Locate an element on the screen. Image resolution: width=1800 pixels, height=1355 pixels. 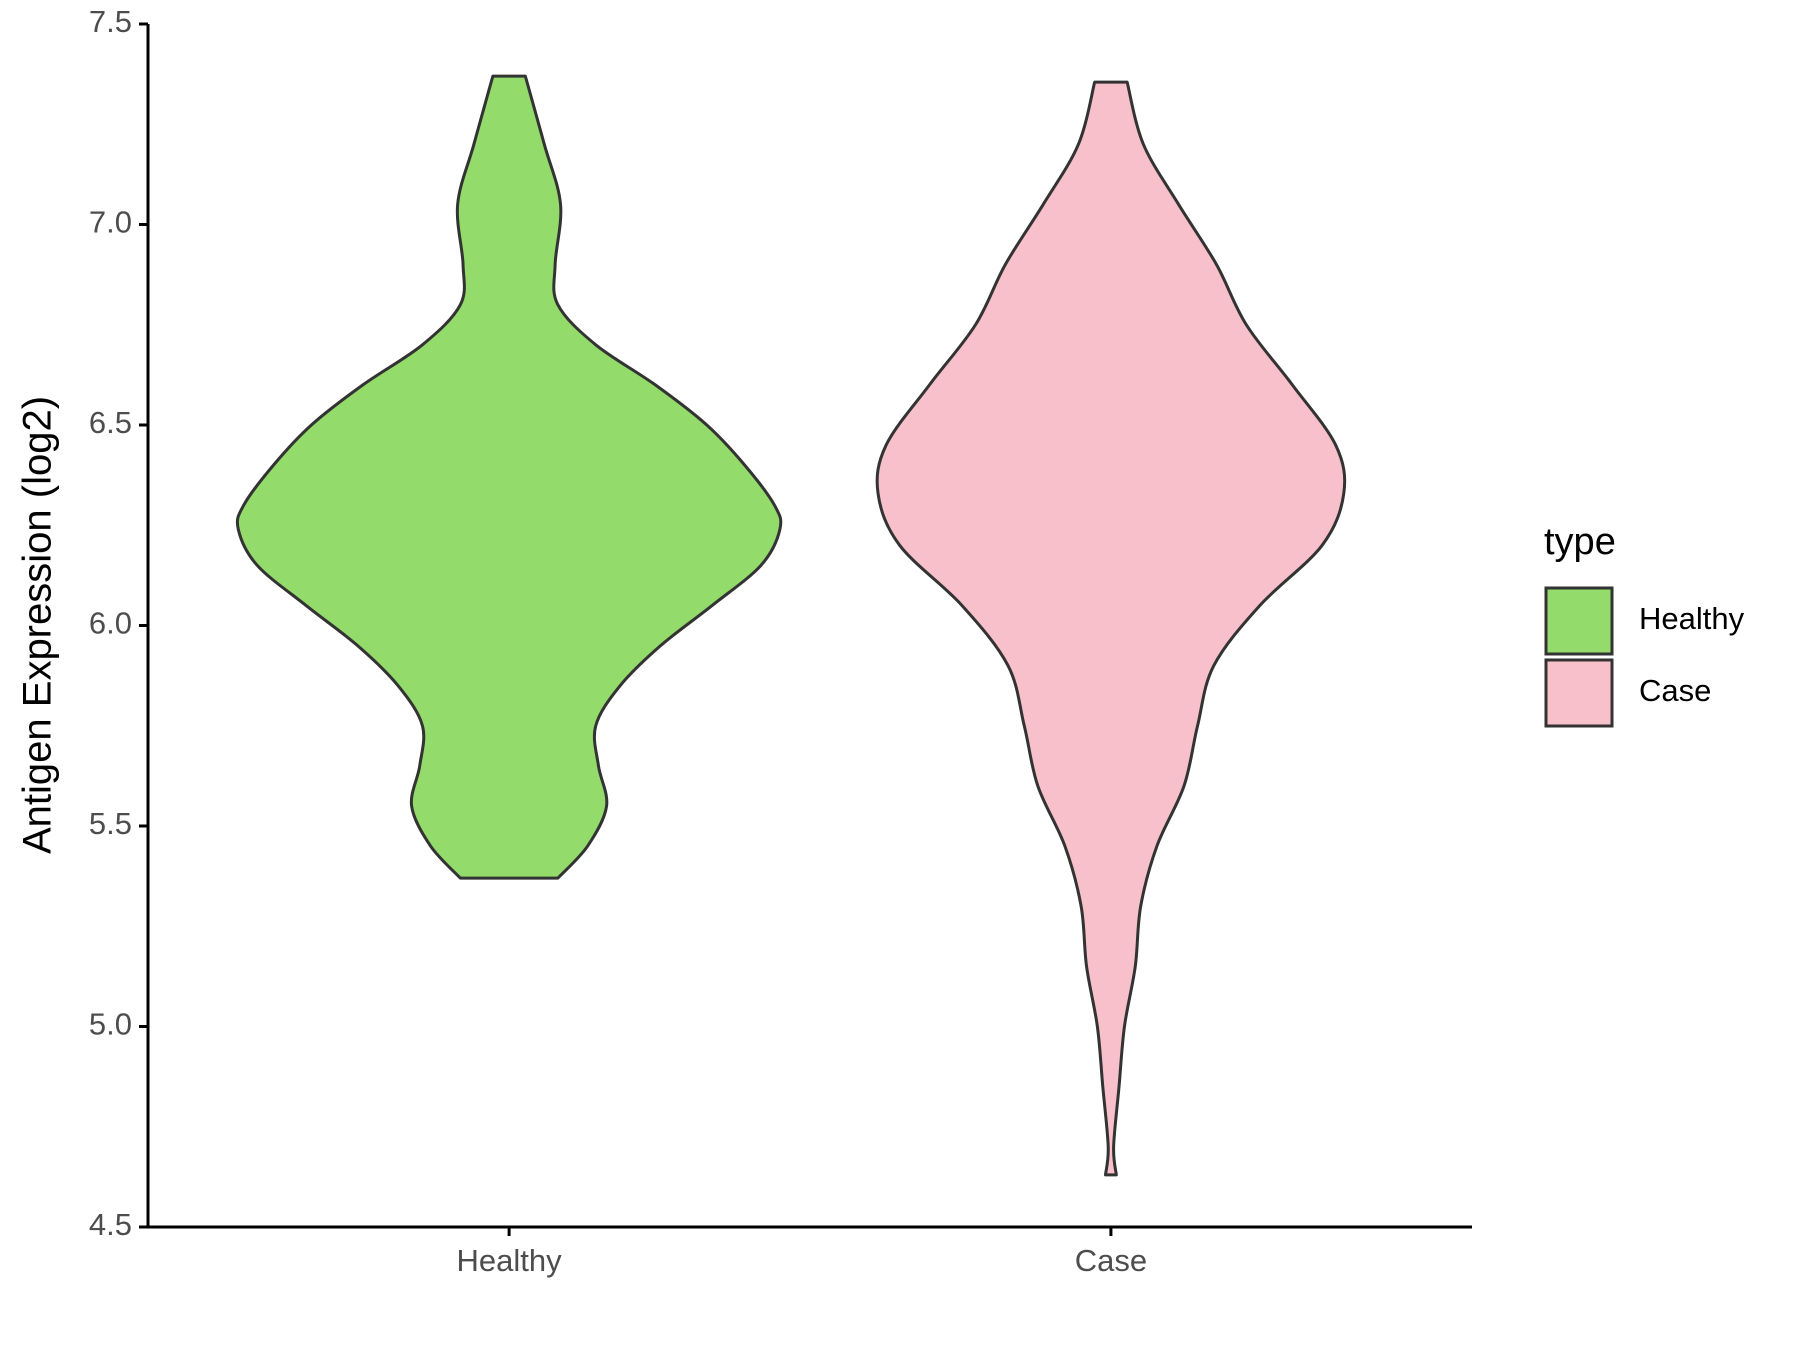
legend-label: Case is located at coordinates (1675, 690).